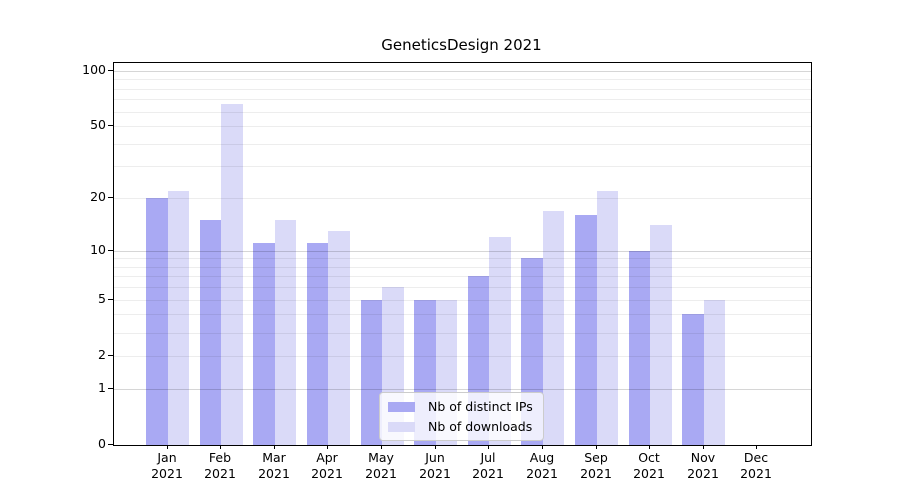 This screenshot has width=900, height=500. Describe the element at coordinates (462, 333) in the screenshot. I see `gridline-y3` at that location.